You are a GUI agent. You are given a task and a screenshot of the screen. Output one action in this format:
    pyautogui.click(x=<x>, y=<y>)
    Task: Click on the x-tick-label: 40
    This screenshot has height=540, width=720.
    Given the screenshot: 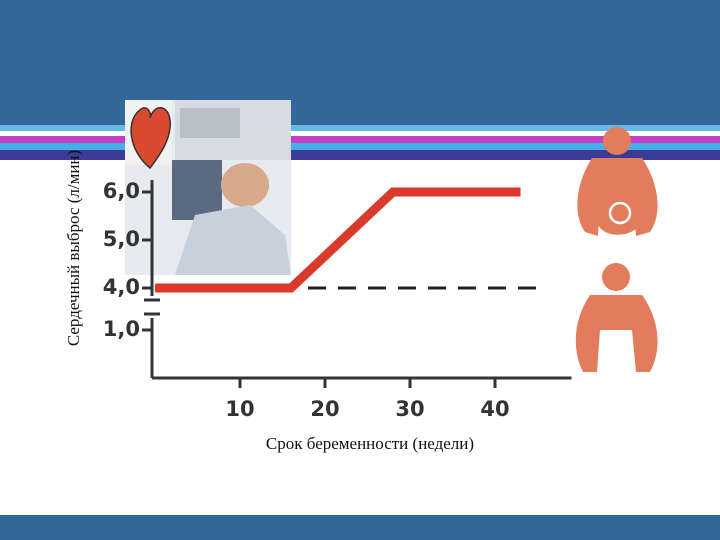 What is the action you would take?
    pyautogui.click(x=494, y=409)
    